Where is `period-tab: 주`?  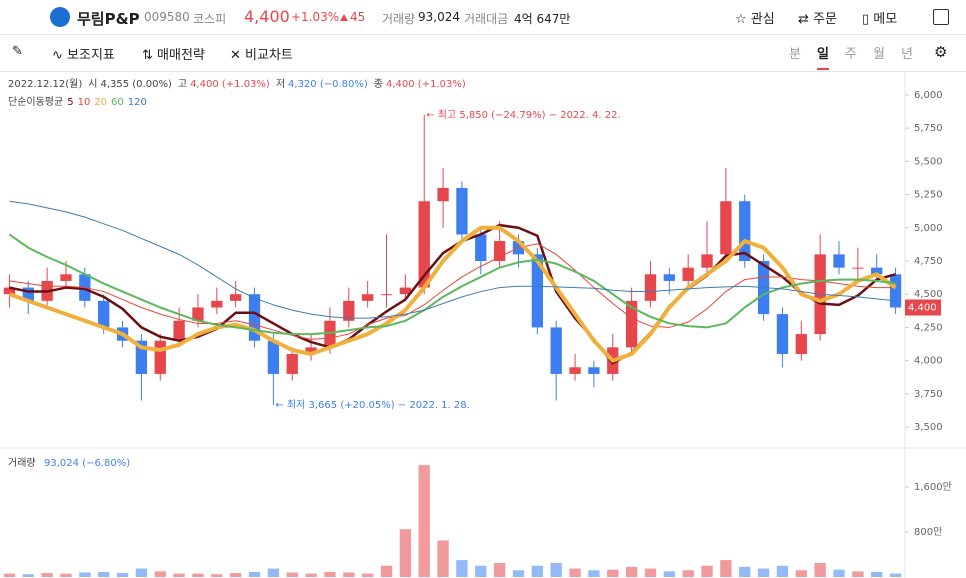 period-tab: 주 is located at coordinates (851, 54).